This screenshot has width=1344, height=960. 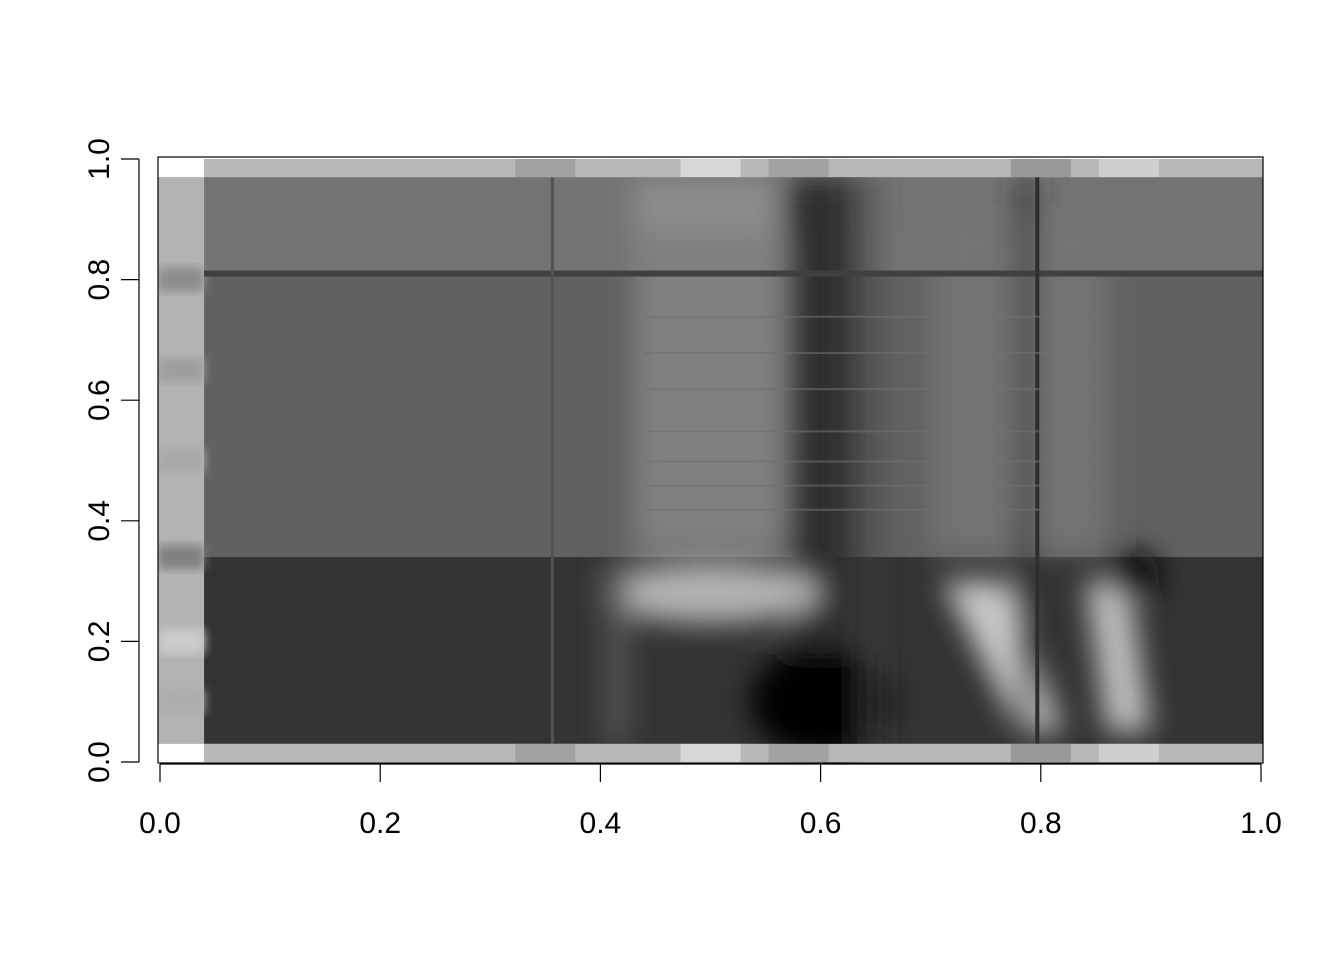 I want to click on x-tick-label: 0.4, so click(x=601, y=823).